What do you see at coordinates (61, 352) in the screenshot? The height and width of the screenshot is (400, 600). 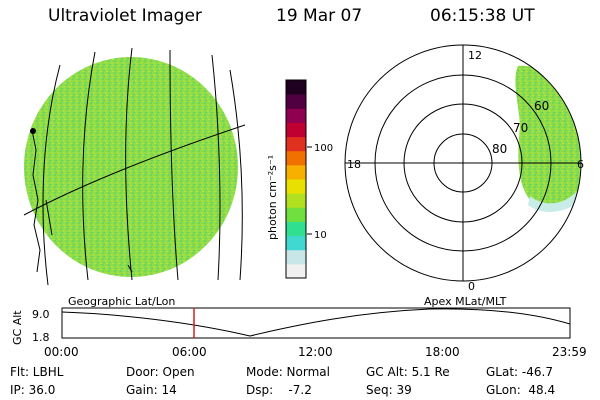 I see `time-tick-0000: 00:00` at bounding box center [61, 352].